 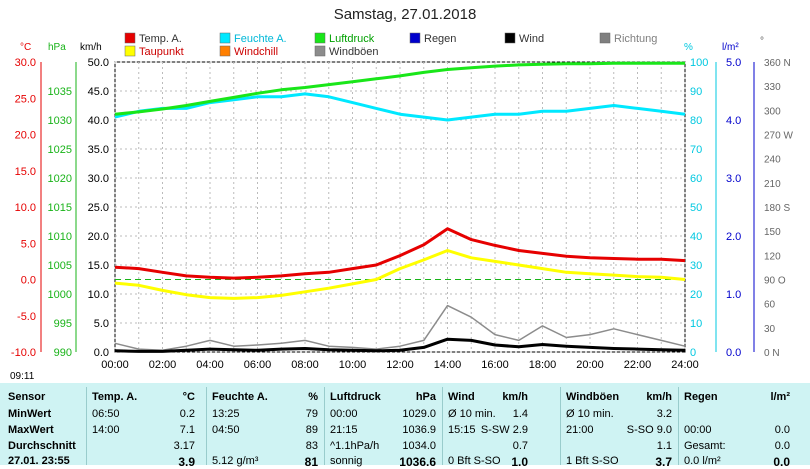 I want to click on tick-humidity: 70, so click(x=696, y=150).